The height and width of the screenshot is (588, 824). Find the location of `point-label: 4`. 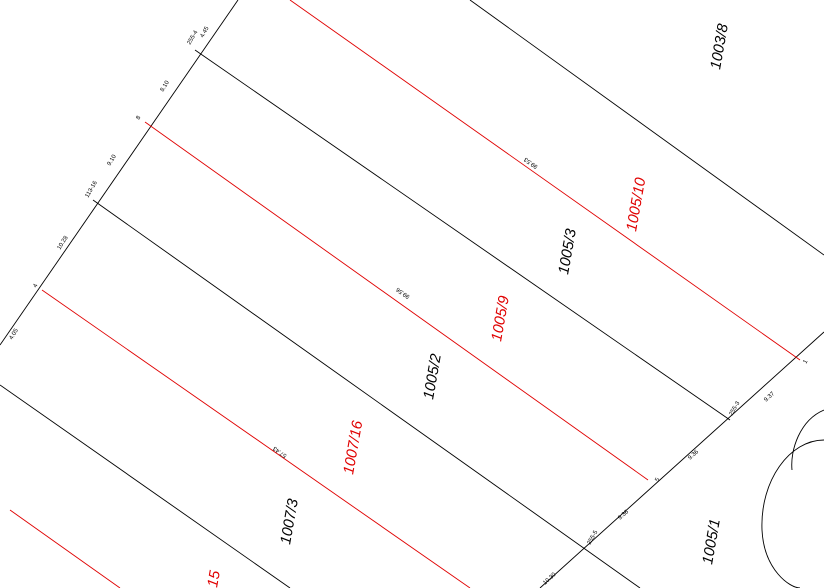

point-label: 4 is located at coordinates (36, 286).